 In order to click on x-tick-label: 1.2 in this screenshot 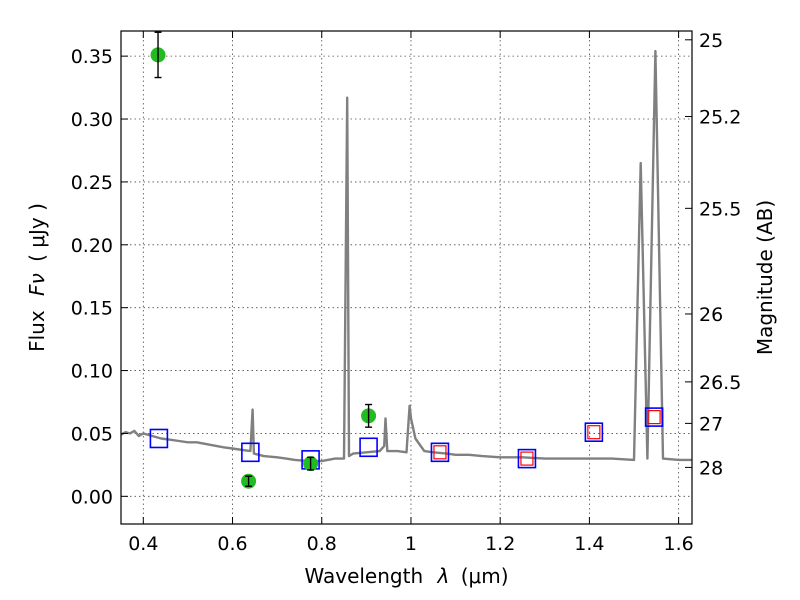, I will do `click(500, 544)`.